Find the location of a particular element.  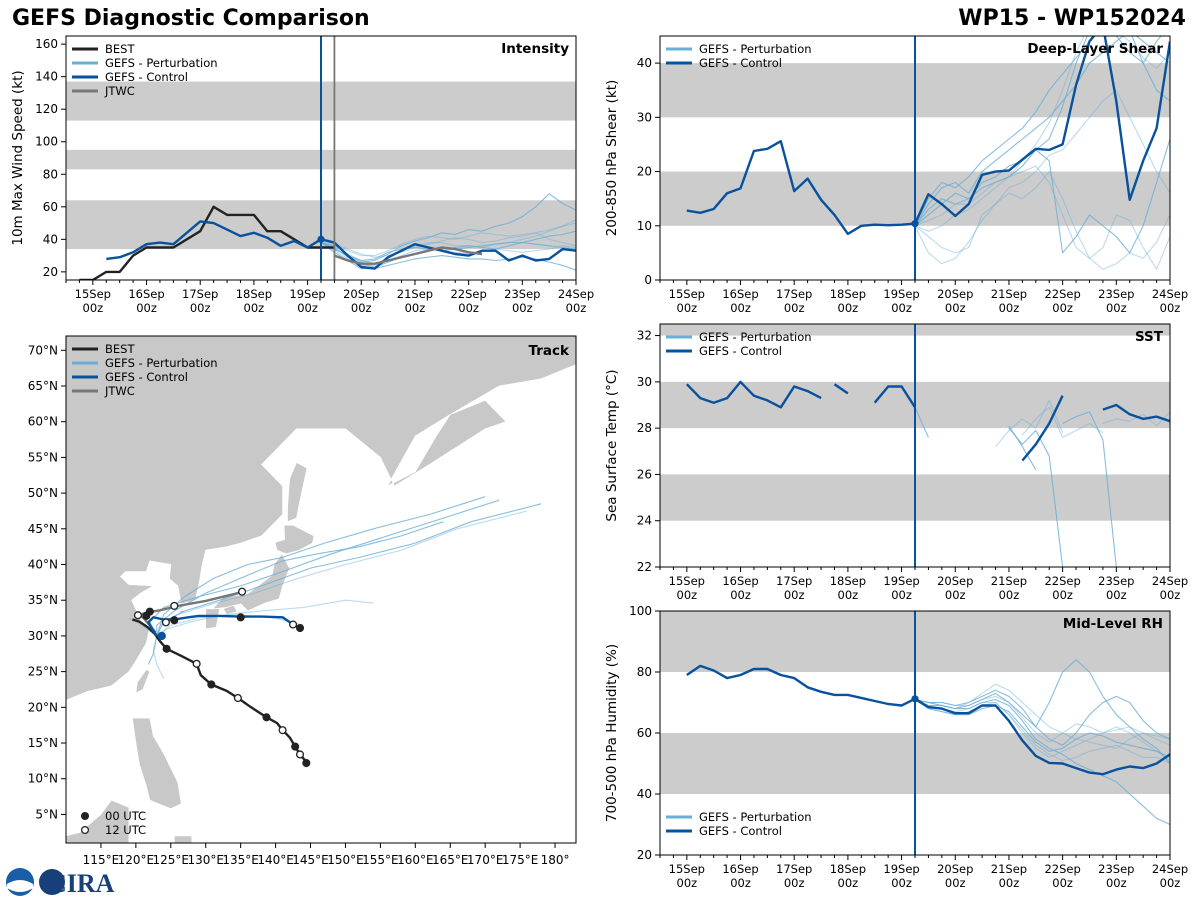

y-tick-label: 25°N is located at coordinates (43, 672).